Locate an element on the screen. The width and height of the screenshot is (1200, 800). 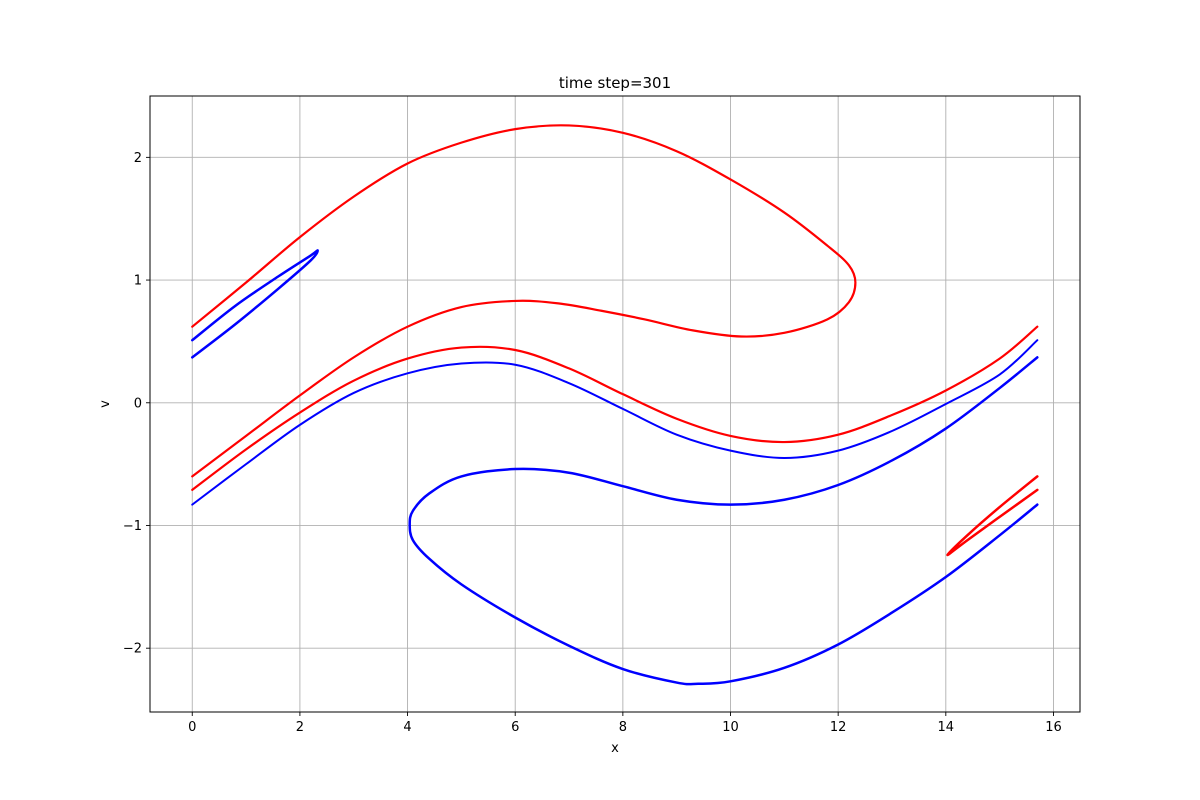
x-tick-label: 0 is located at coordinates (192, 727).